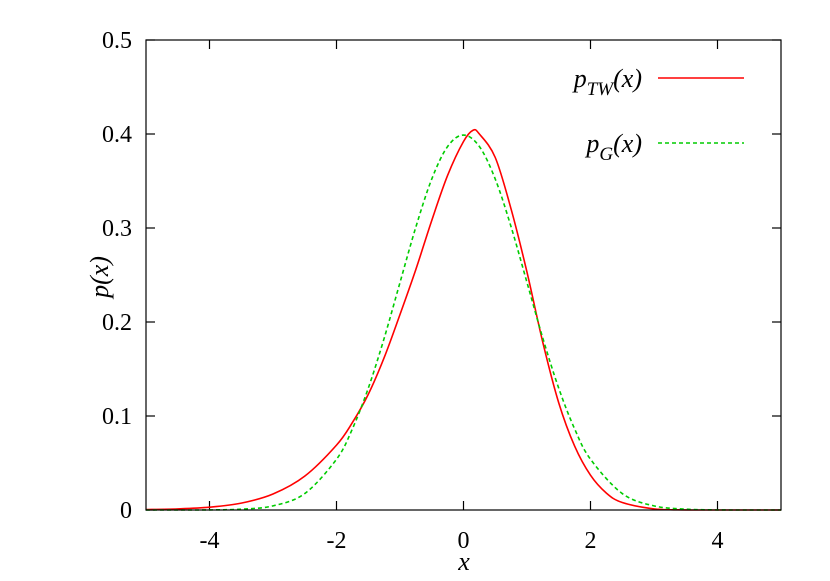  Describe the element at coordinates (607, 82) in the screenshot. I see `legend-label-tw: pTW(x)` at that location.